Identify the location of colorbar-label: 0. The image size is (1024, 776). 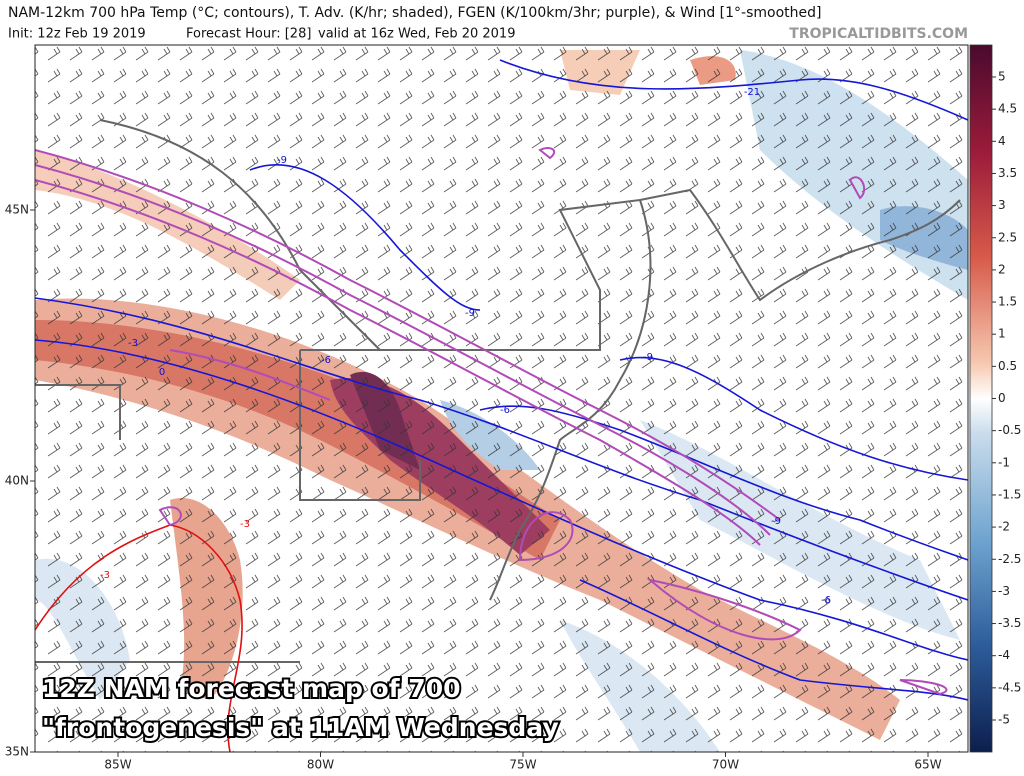
(1002, 398).